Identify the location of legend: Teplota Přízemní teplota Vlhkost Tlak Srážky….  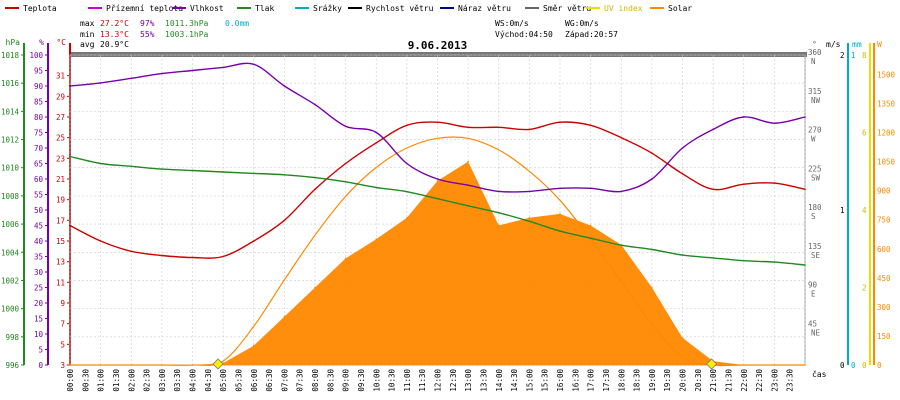
(348, 8).